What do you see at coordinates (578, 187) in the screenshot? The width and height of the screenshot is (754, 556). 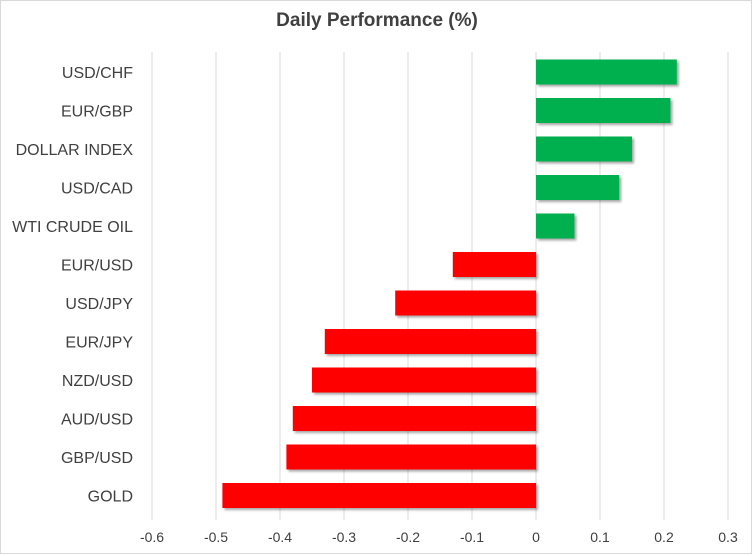 I see `bar-usd-cad` at bounding box center [578, 187].